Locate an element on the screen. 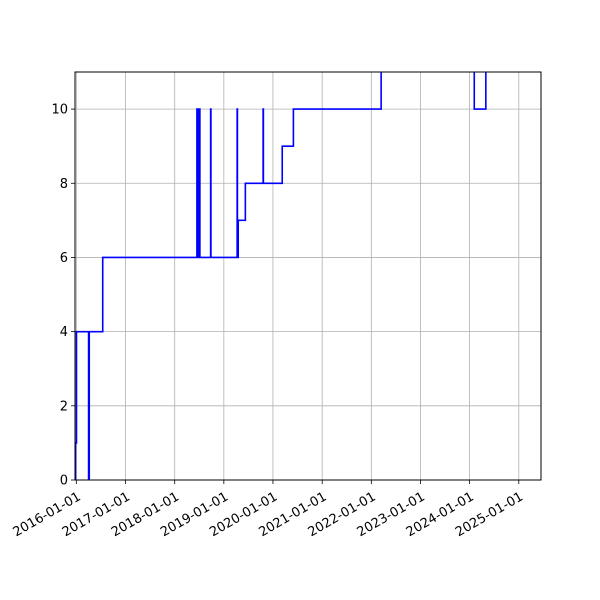 Image resolution: width=600 pixels, height=600 pixels. y-tick-label: 6 is located at coordinates (64, 258).